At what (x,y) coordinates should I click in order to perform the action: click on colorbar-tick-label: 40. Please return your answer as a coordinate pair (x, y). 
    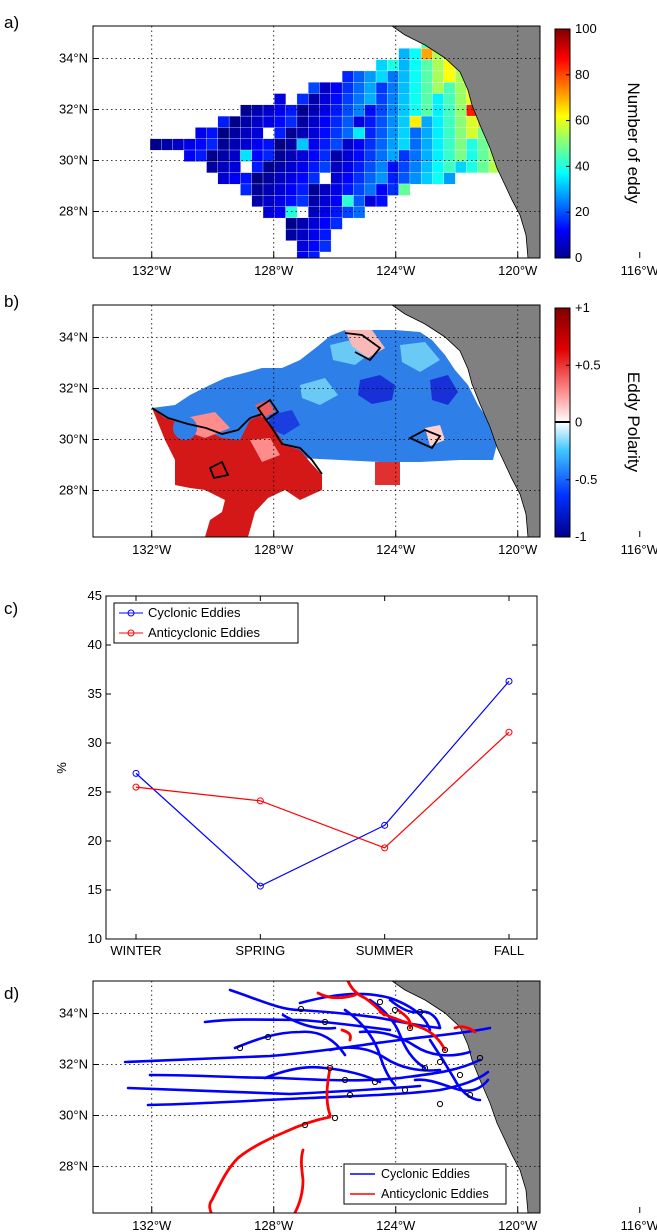
    Looking at the image, I should click on (582, 165).